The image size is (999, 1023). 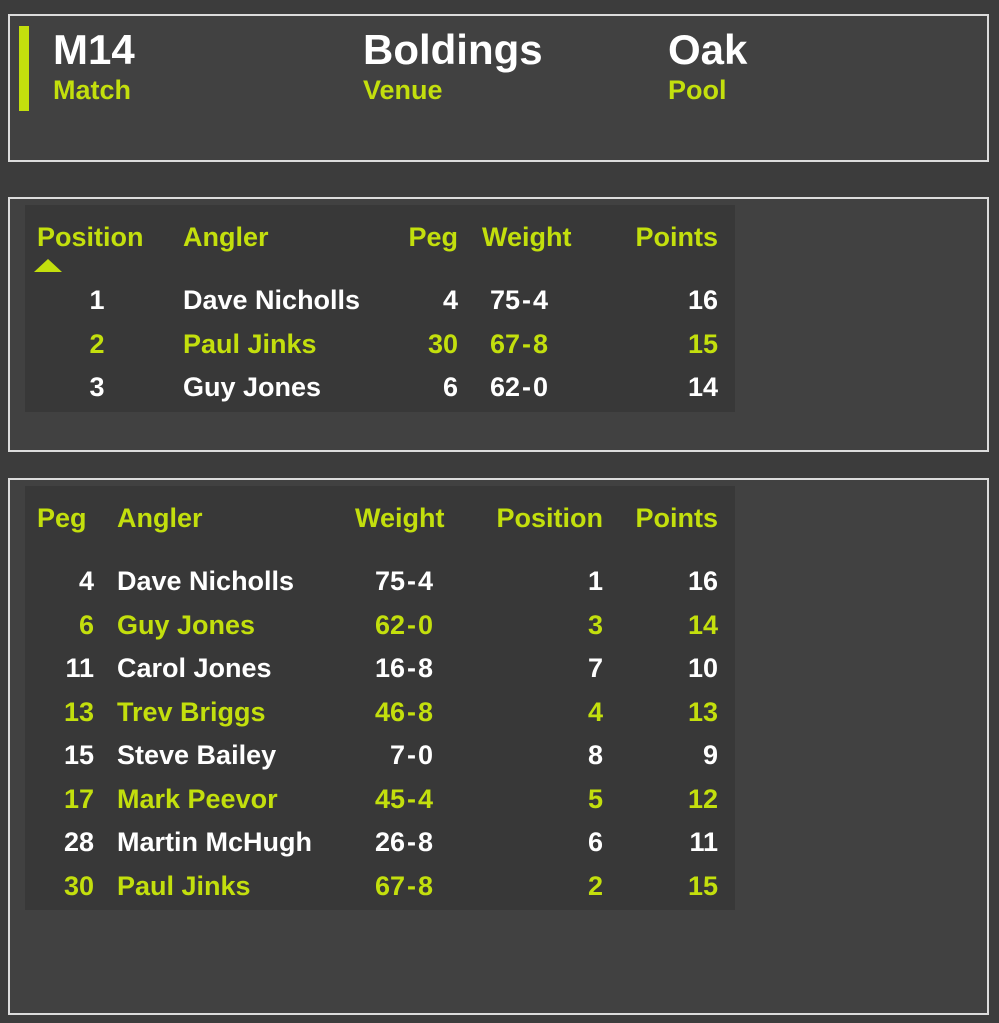 I want to click on cell-position: 3, so click(x=97, y=387).